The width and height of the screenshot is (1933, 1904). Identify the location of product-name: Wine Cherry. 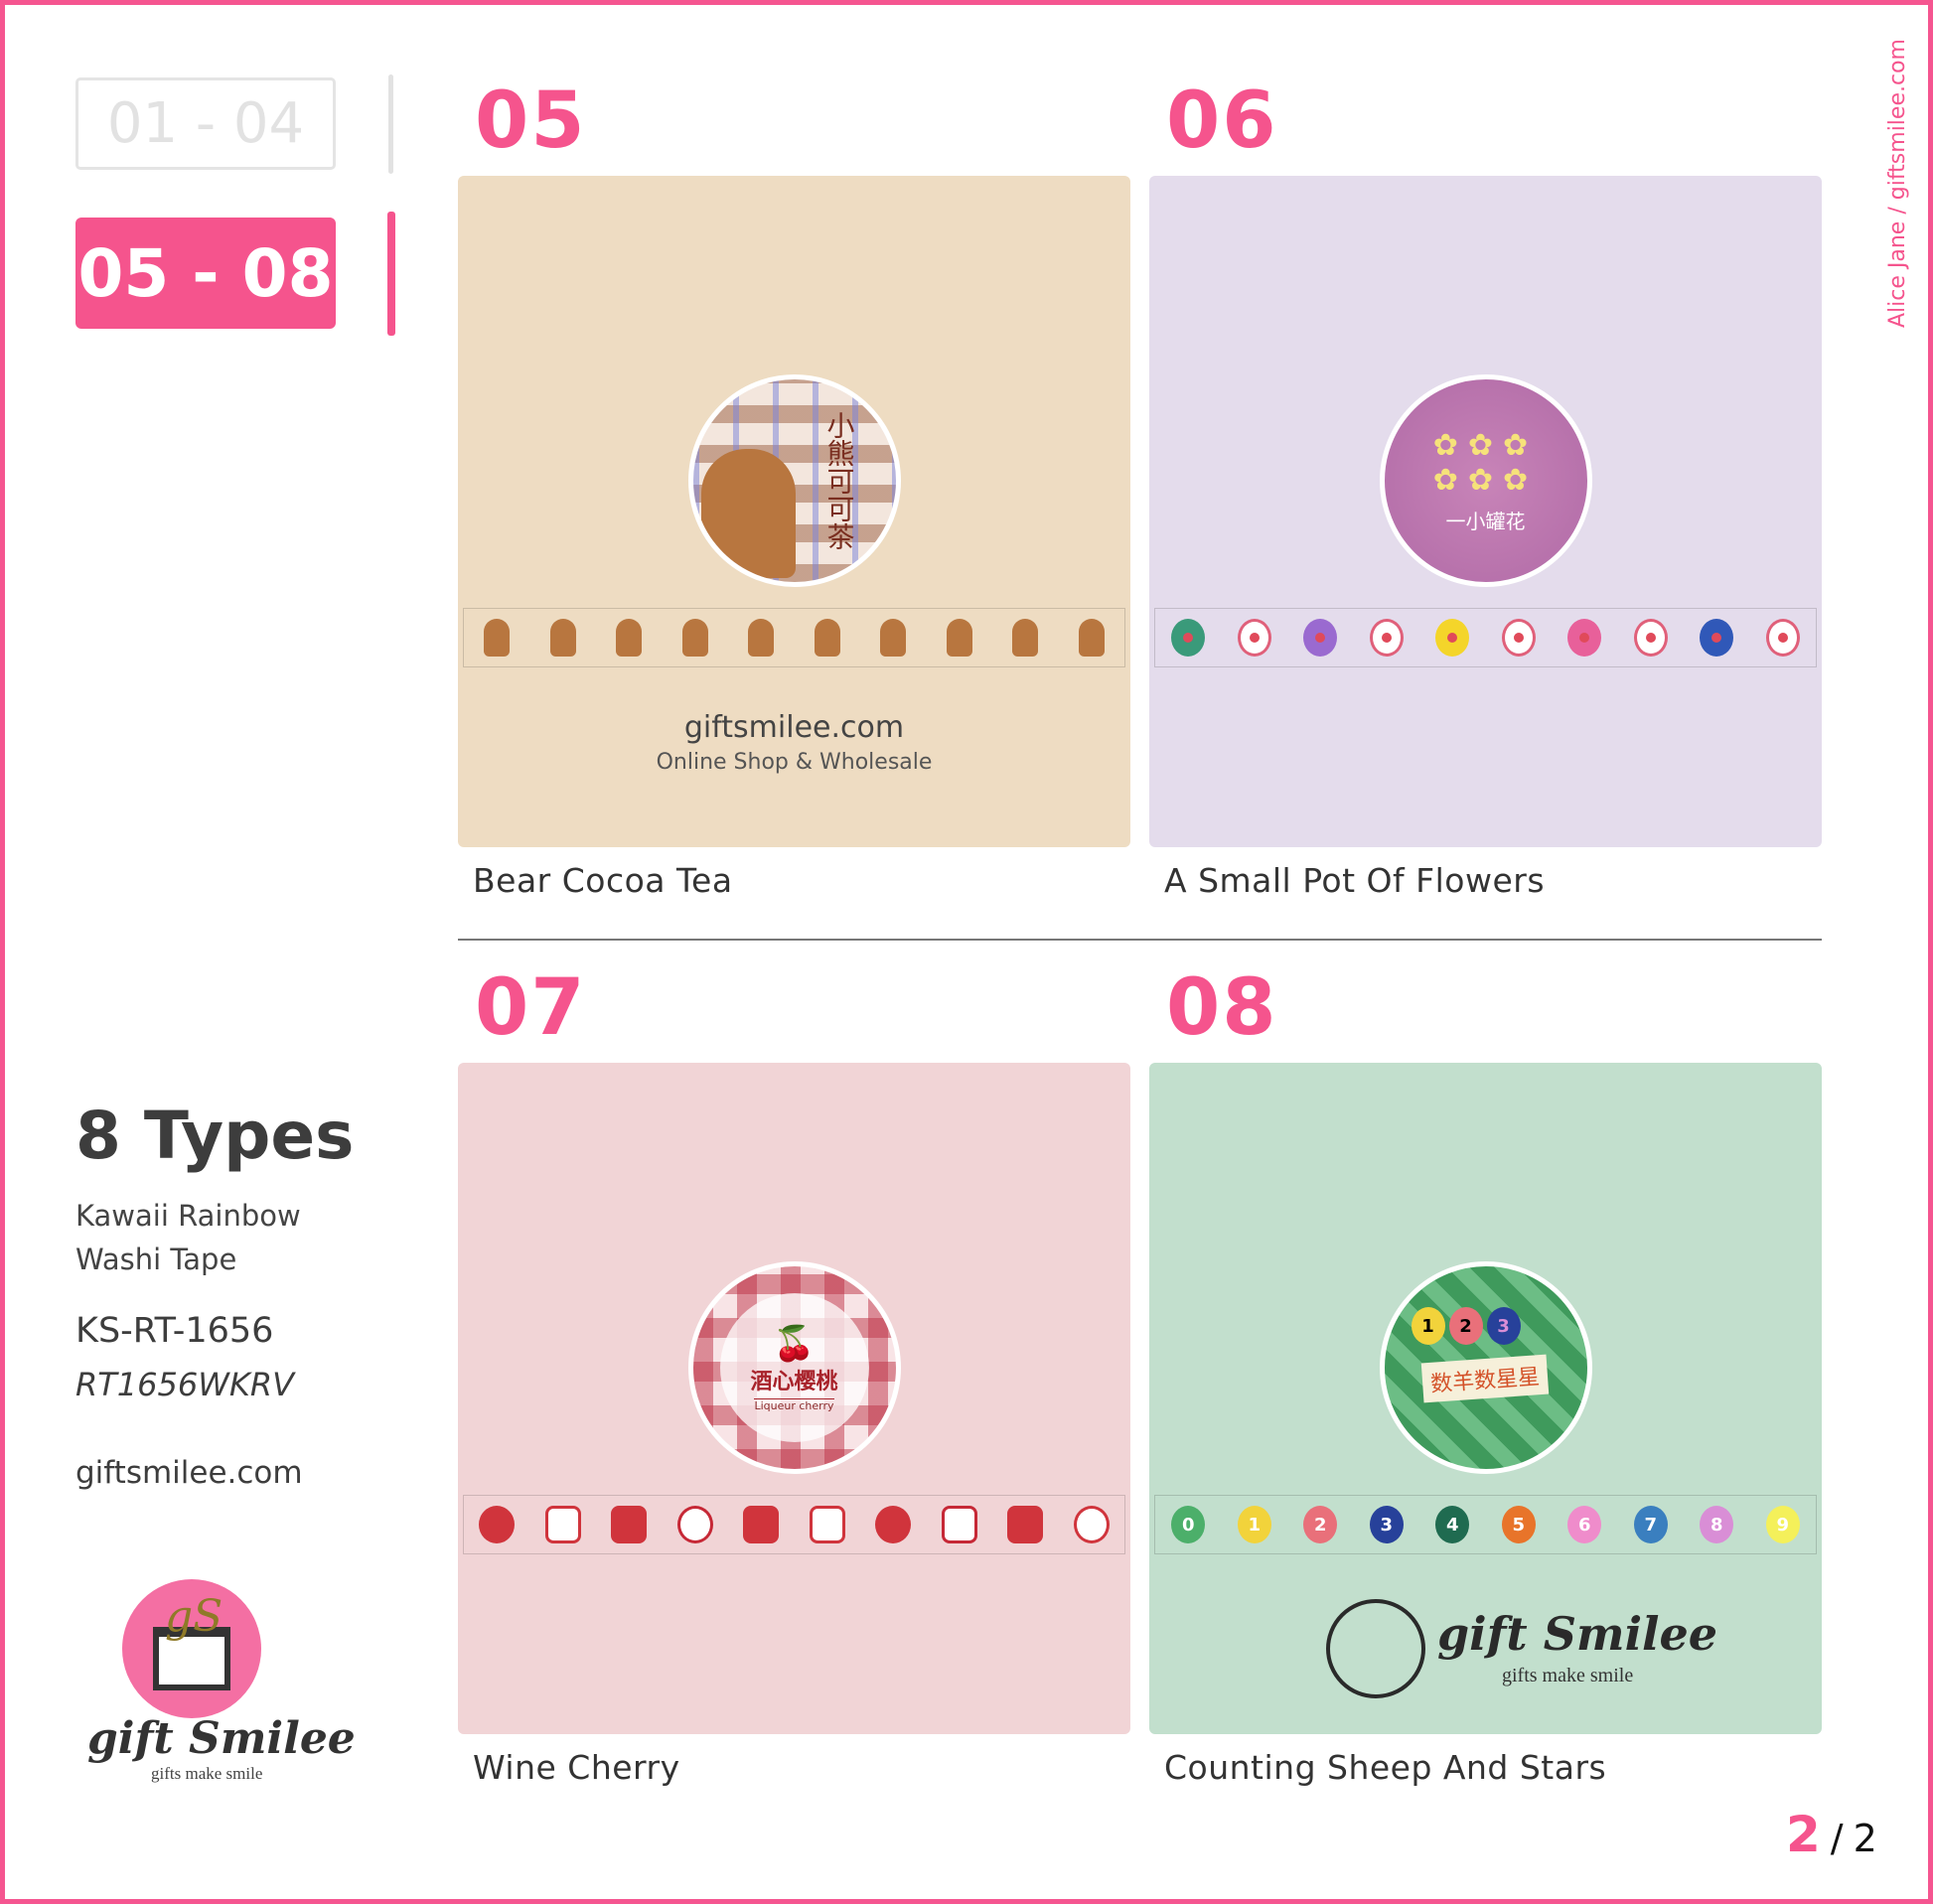
(576, 1767).